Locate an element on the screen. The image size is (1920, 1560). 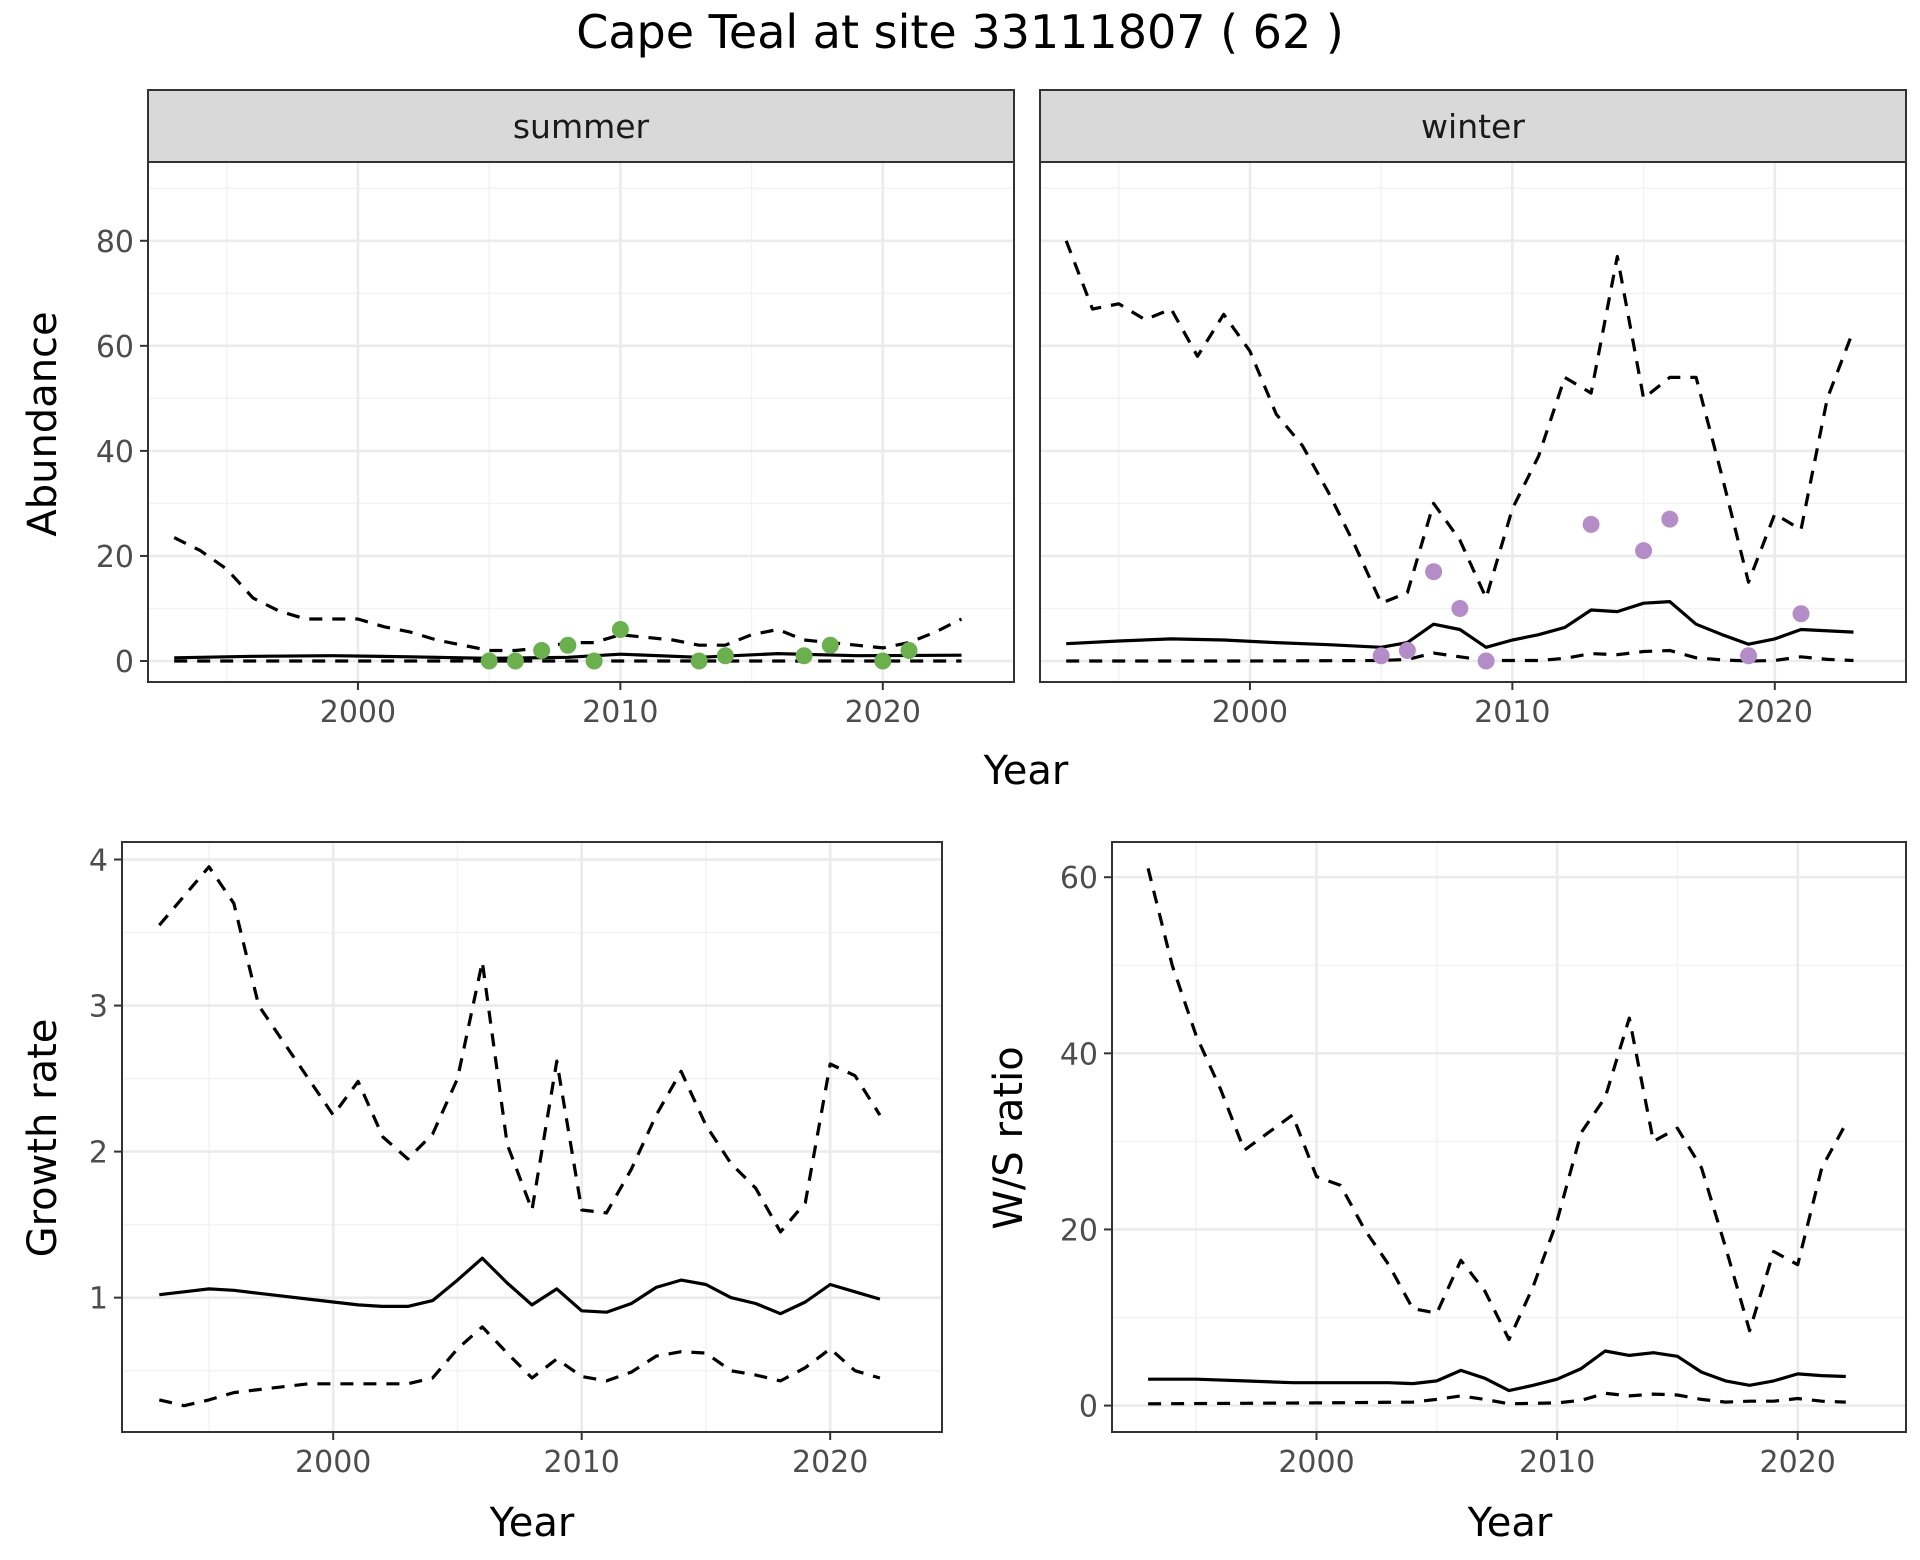
strip-winter-label: winter is located at coordinates (1473, 126).